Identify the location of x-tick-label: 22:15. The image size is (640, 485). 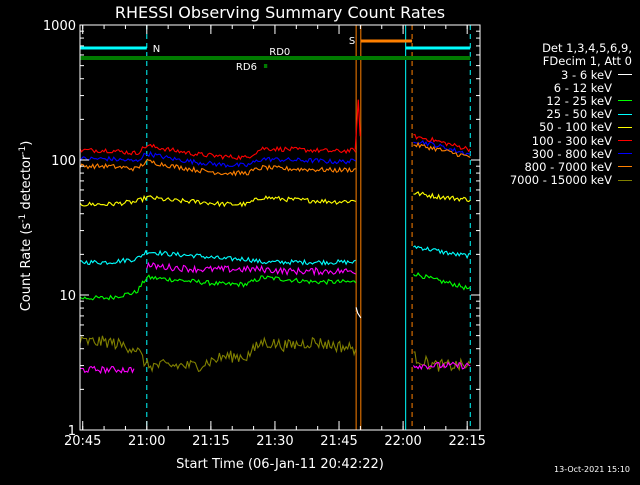
(466, 441).